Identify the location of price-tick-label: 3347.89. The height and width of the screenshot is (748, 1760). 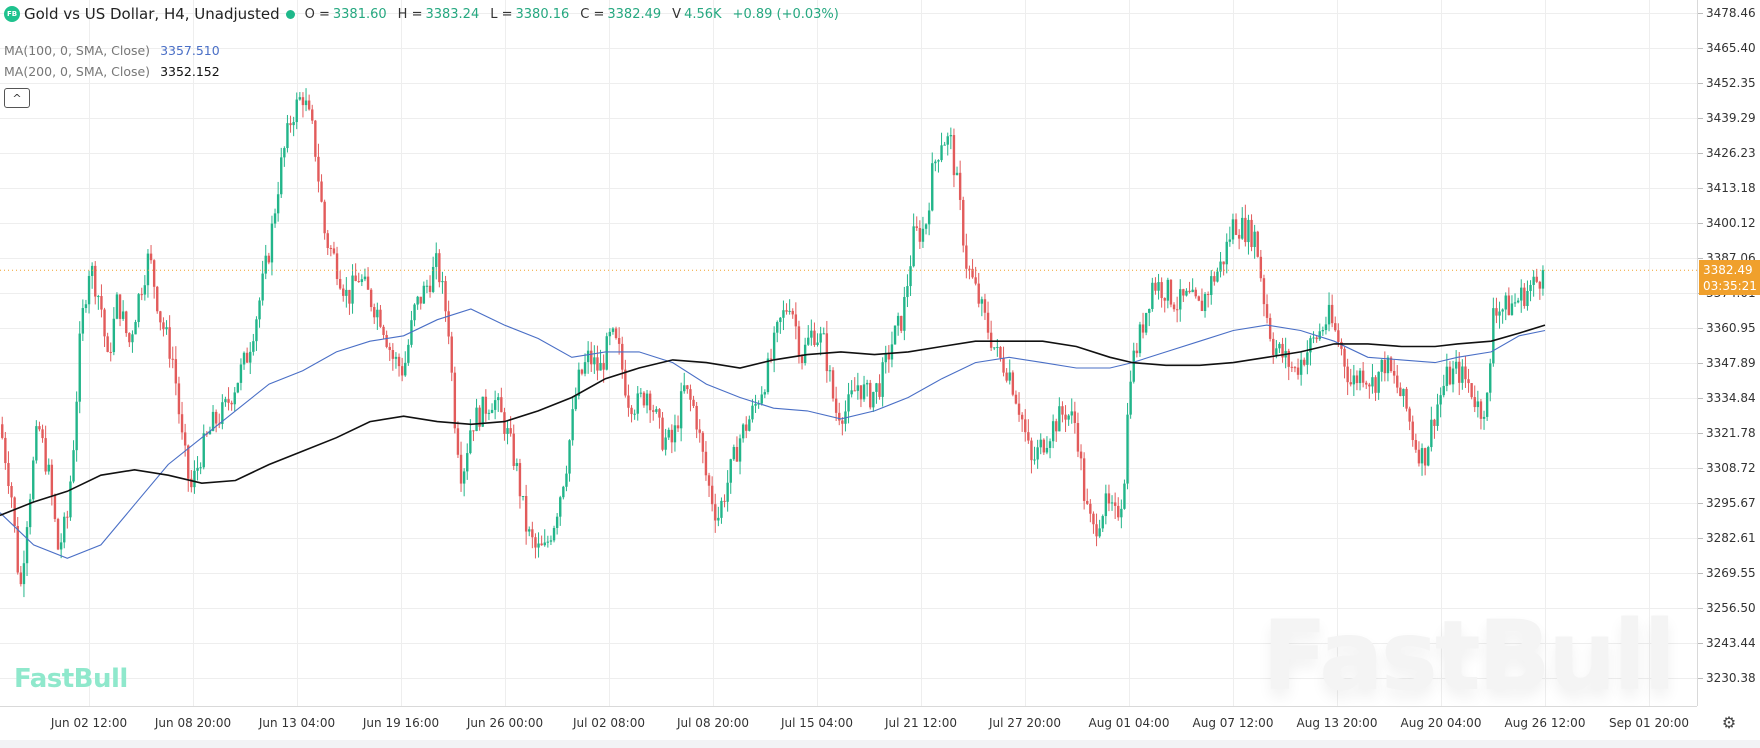
(1731, 363).